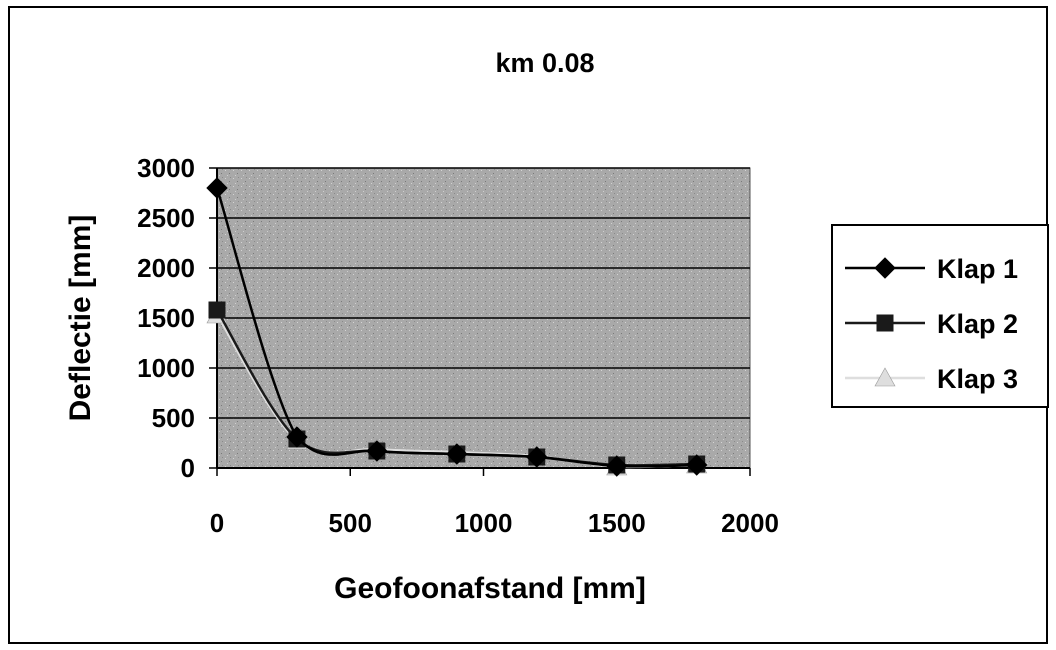 This screenshot has height=650, width=1056. What do you see at coordinates (977, 379) in the screenshot?
I see `legend-label-klap-3: Klap 3` at bounding box center [977, 379].